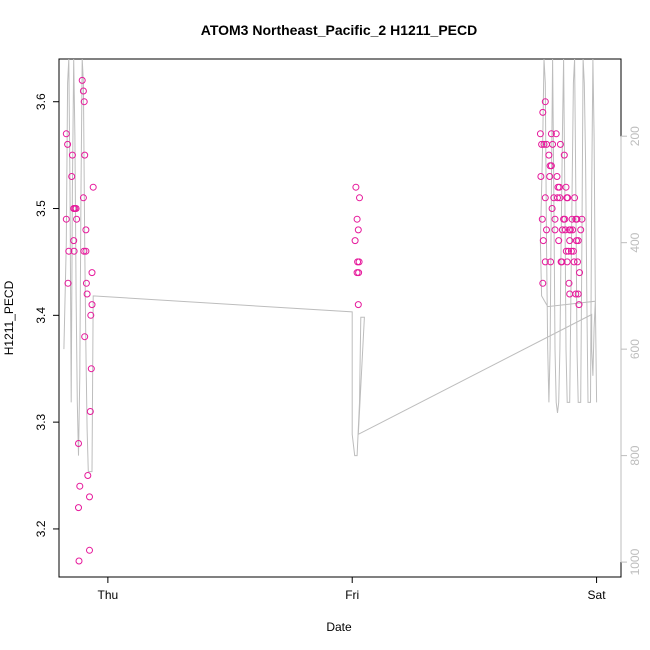  I want to click on y-tick-label: 3.2, so click(41, 528).